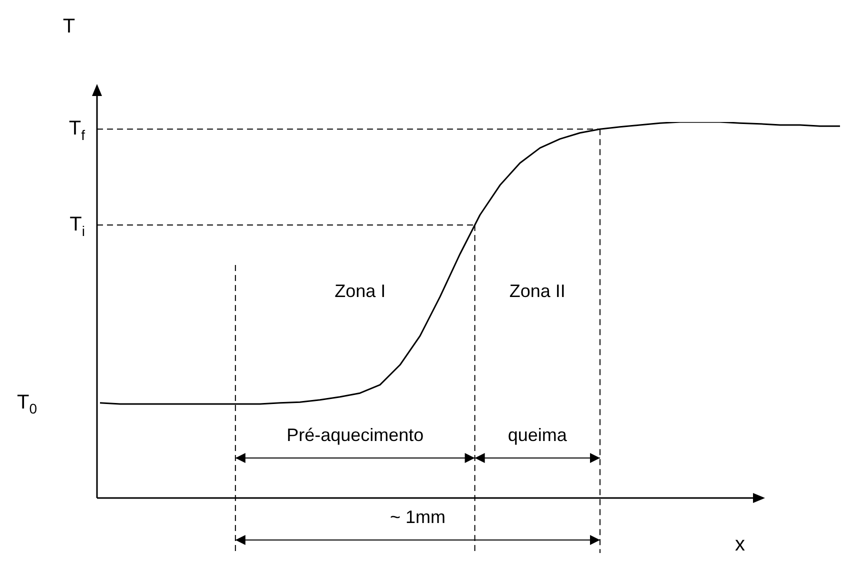 Image resolution: width=855 pixels, height=578 pixels. What do you see at coordinates (418, 516) in the screenshot?
I see `text: ~ 1mm` at bounding box center [418, 516].